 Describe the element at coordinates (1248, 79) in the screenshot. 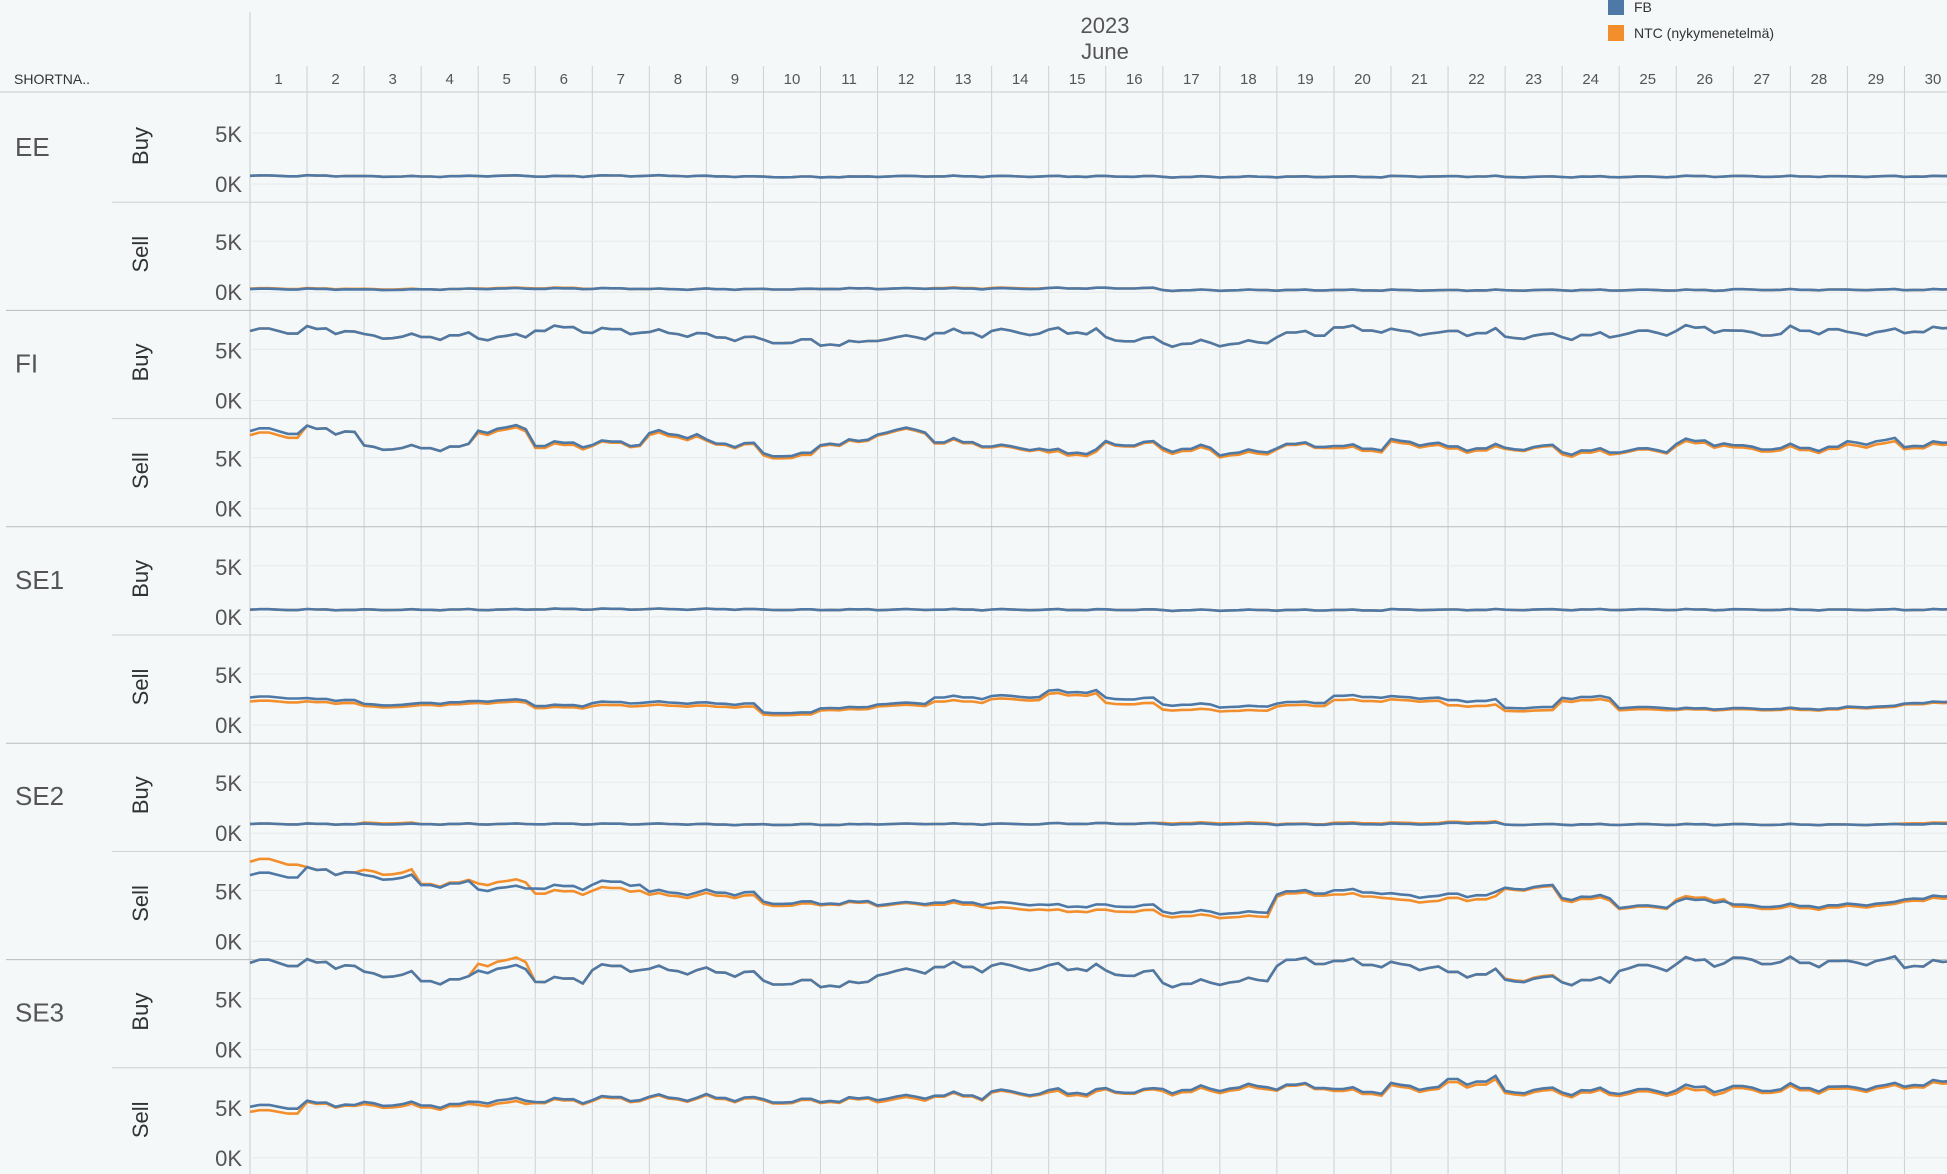

I see `day-label-18: 18` at that location.